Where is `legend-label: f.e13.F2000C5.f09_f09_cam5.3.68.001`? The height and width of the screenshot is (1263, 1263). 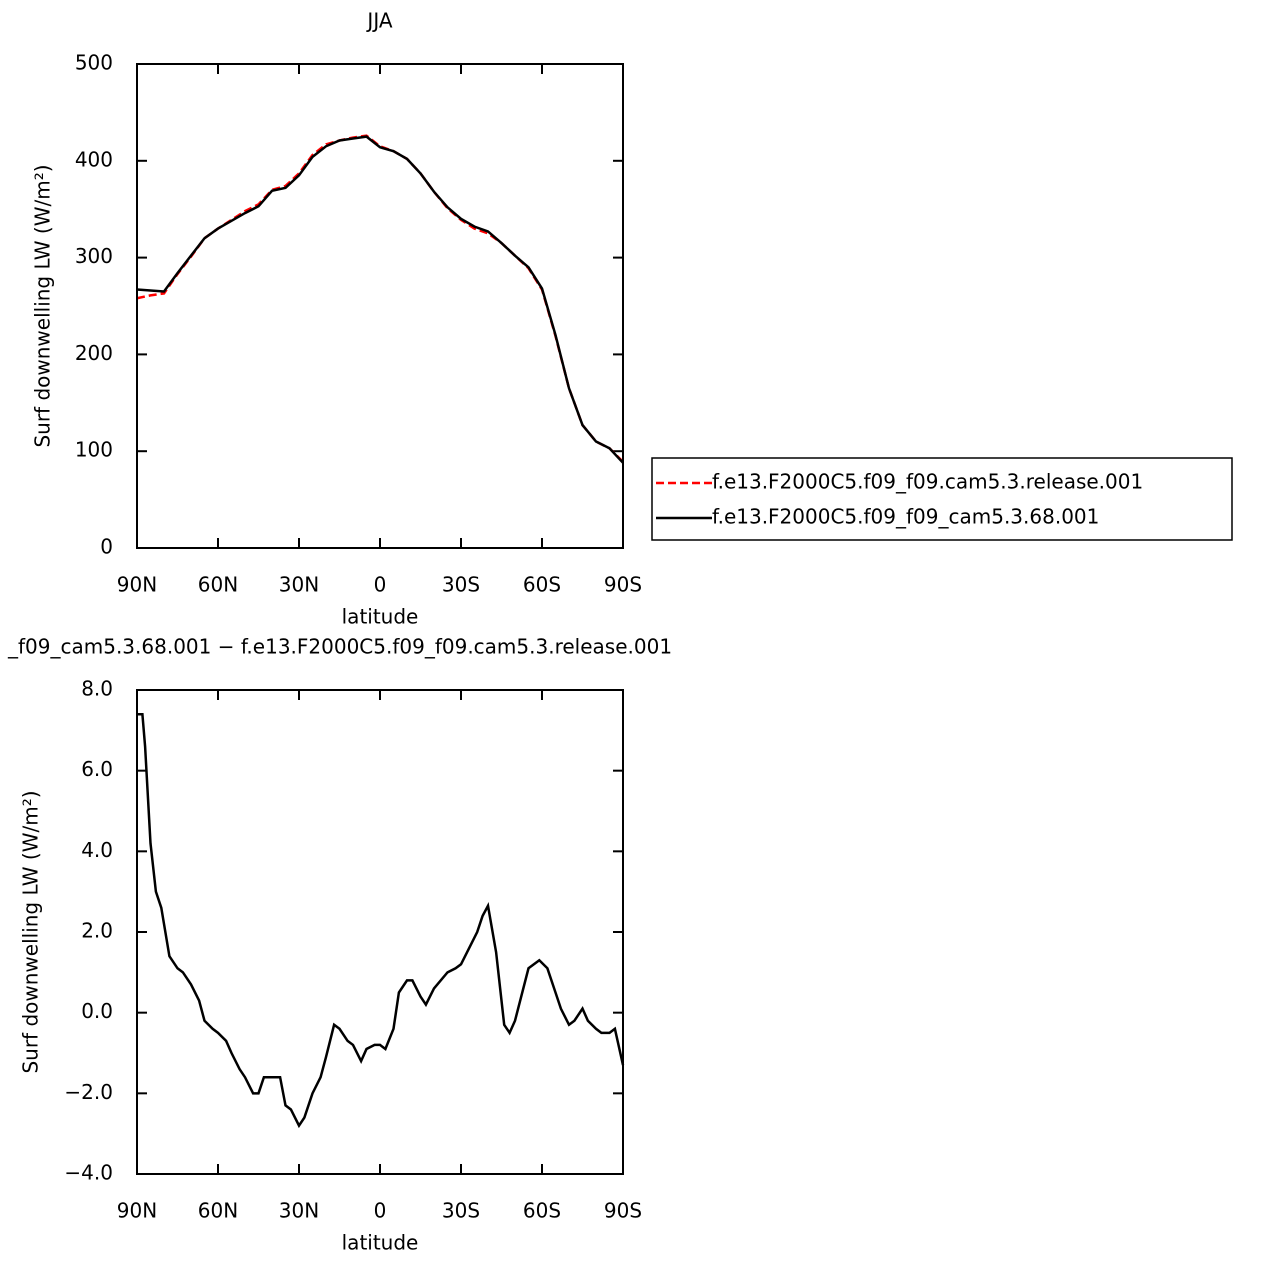
legend-label: f.e13.F2000C5.f09_f09_cam5.3.68.001 is located at coordinates (905, 517).